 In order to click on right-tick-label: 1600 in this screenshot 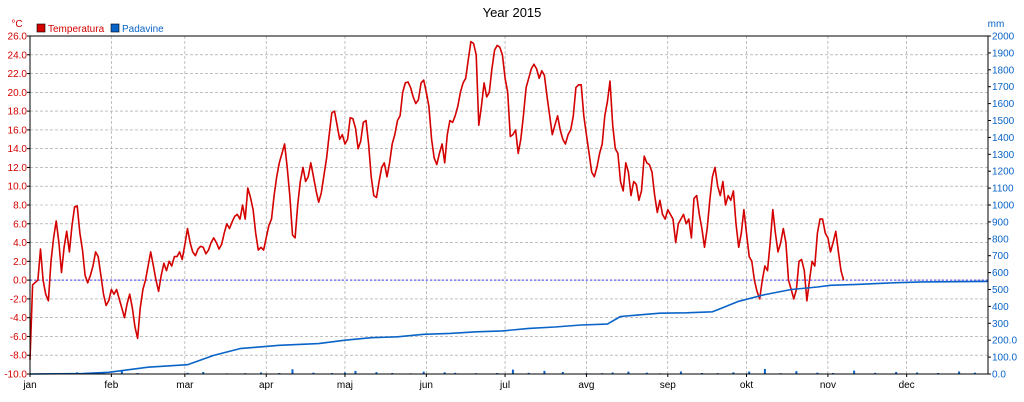, I will do `click(1003, 104)`.